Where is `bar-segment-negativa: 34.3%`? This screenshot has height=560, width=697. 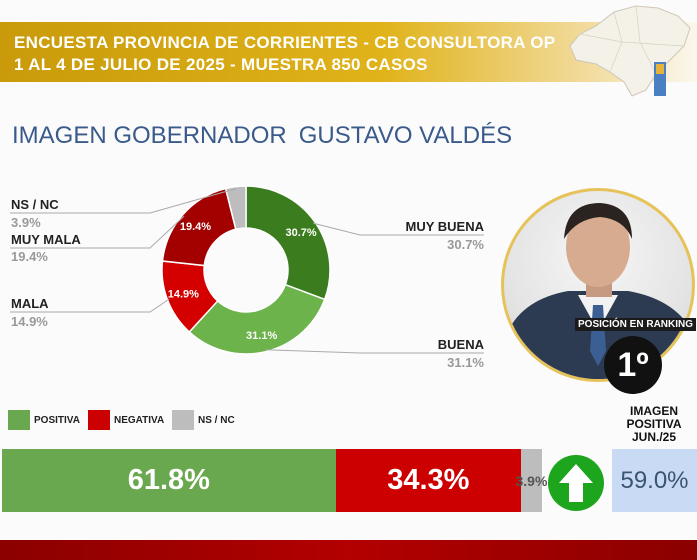 bar-segment-negativa: 34.3% is located at coordinates (428, 480).